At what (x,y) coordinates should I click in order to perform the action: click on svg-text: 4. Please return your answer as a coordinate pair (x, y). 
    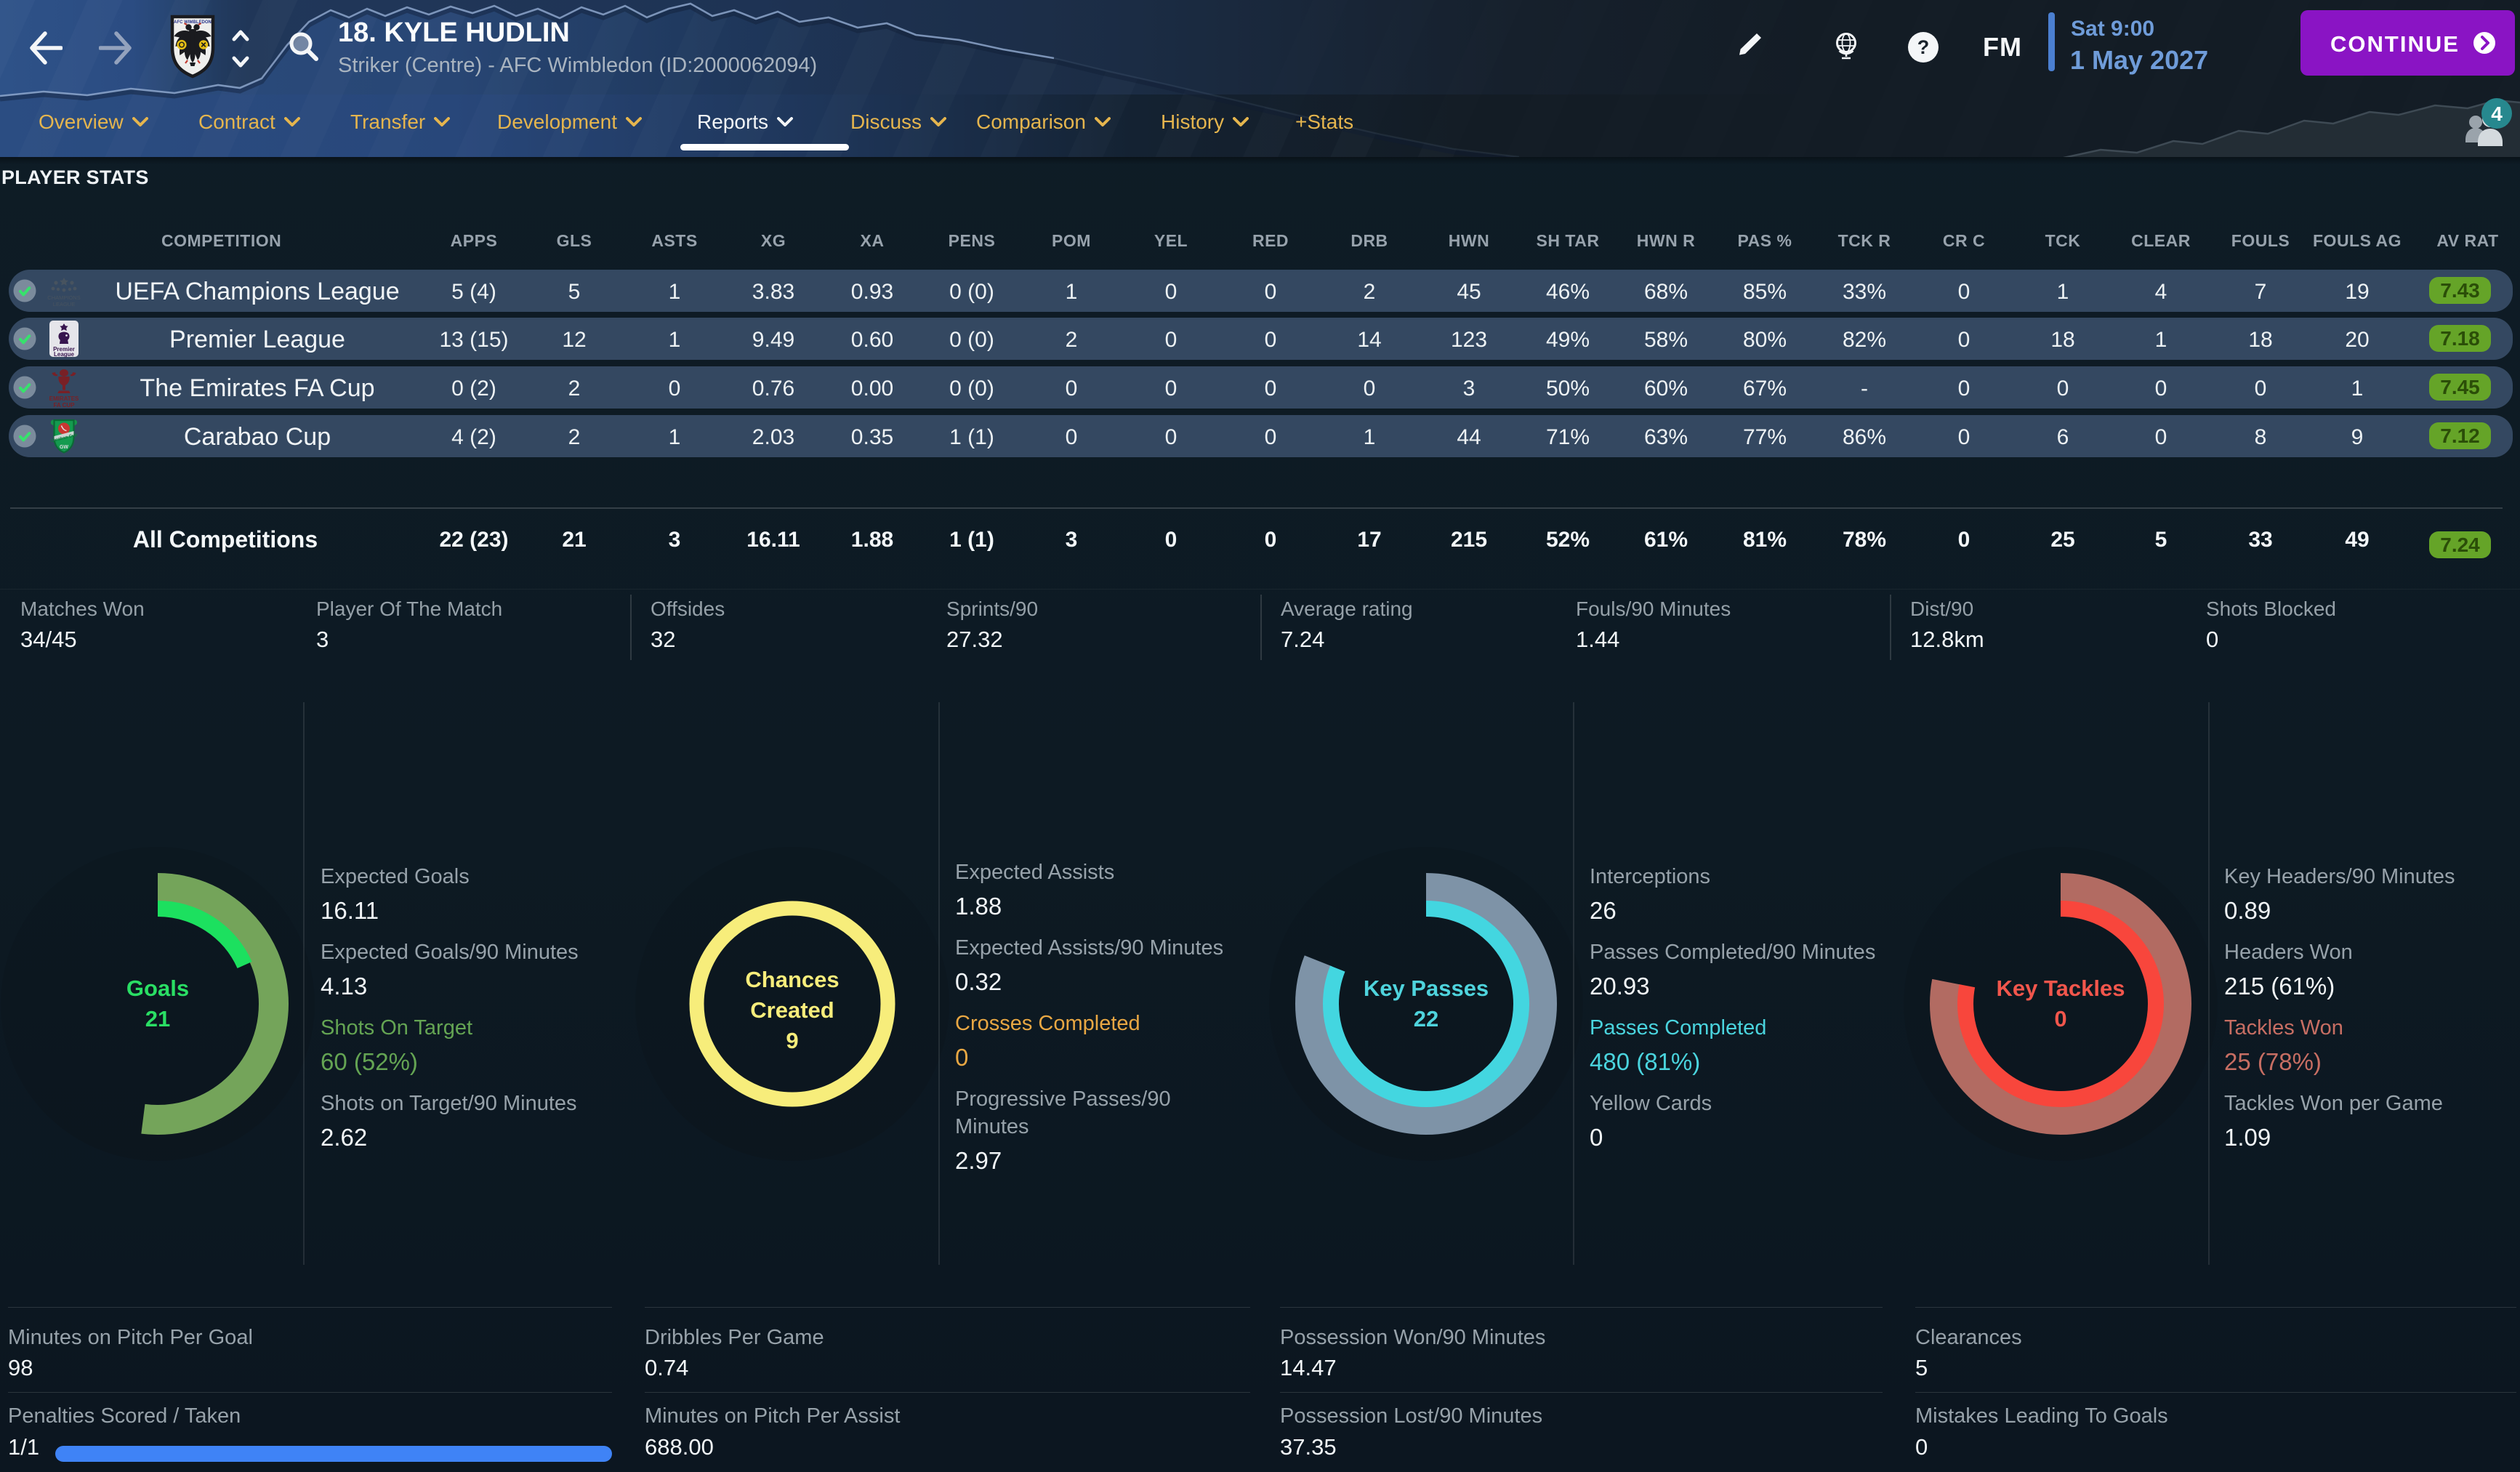
    Looking at the image, I should click on (2497, 113).